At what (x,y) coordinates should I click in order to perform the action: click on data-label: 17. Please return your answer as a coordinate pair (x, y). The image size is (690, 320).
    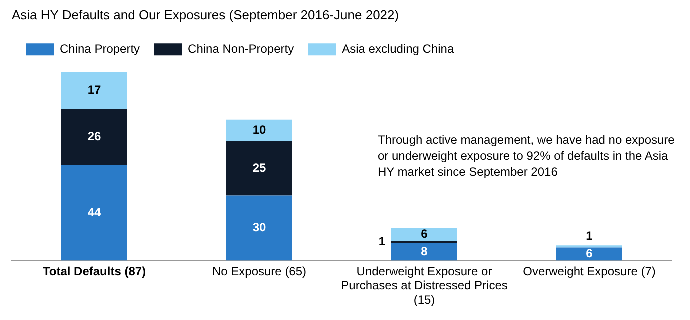
    Looking at the image, I should click on (95, 89).